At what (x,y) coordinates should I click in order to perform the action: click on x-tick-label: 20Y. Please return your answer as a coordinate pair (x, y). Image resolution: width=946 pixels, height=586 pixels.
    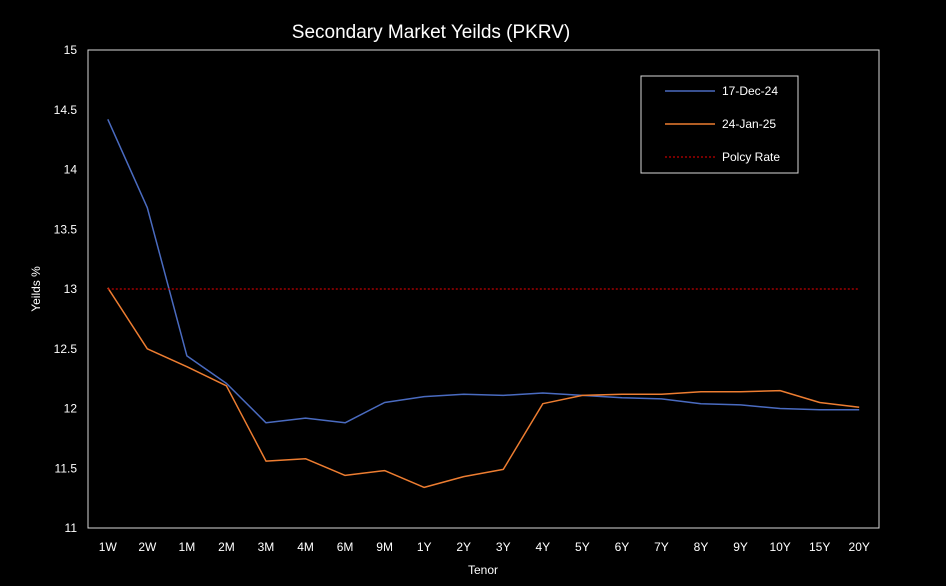
    Looking at the image, I should click on (859, 547).